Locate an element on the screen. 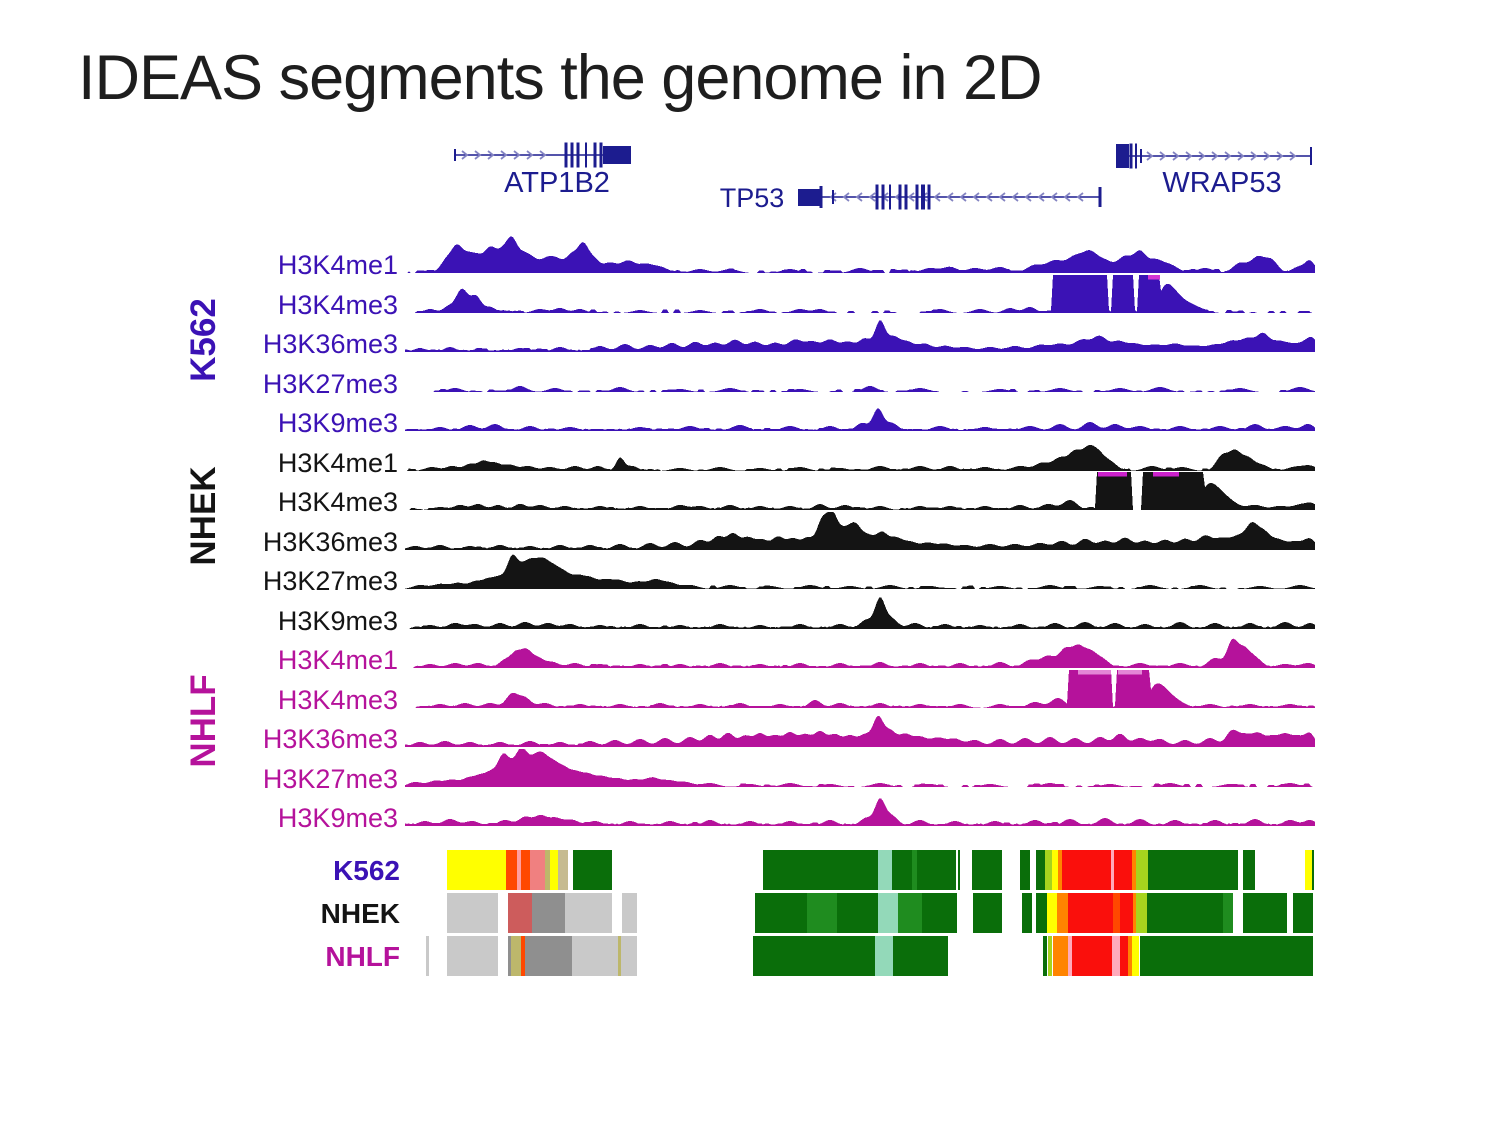 The image size is (1500, 1125). track-label-nhek-h3k9me3: H3K9me3 is located at coordinates (337, 620).